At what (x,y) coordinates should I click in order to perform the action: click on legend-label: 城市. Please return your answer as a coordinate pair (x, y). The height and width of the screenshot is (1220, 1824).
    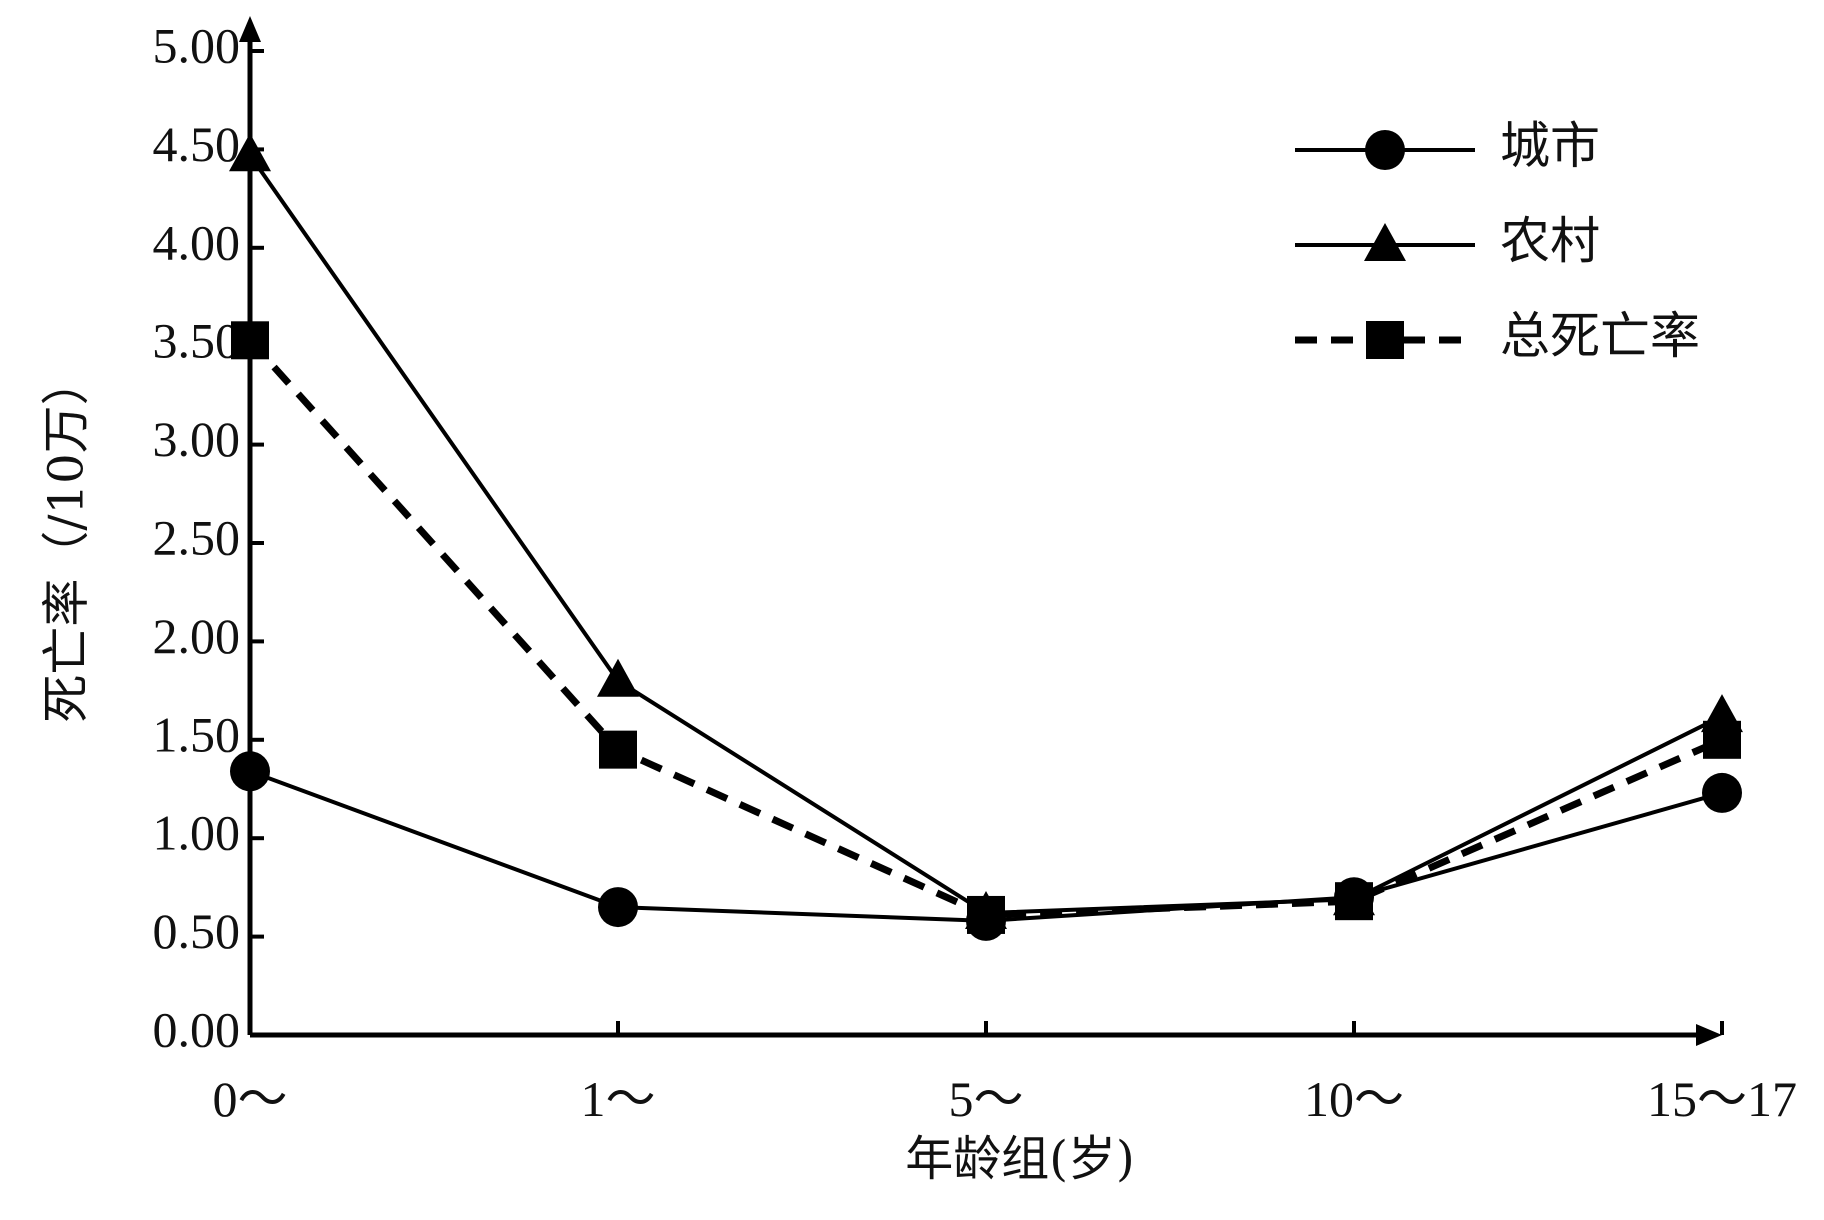
    Looking at the image, I should click on (1550, 146).